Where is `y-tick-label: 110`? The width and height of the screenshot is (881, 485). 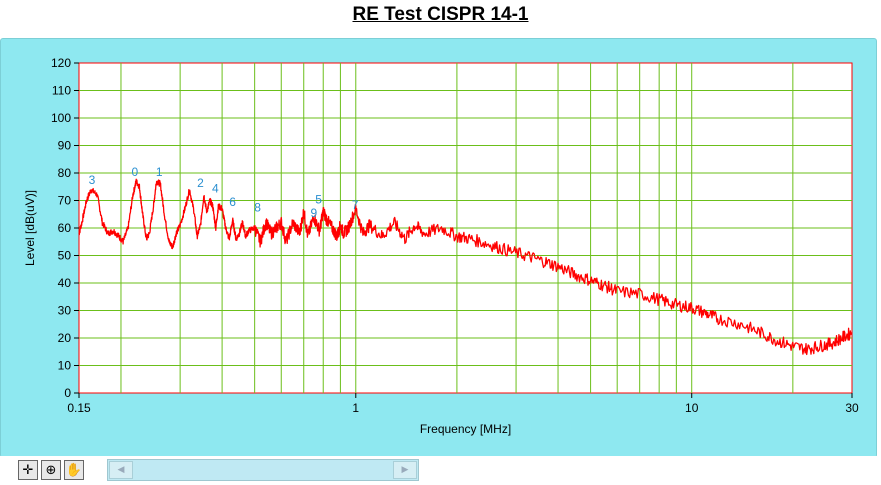 y-tick-label: 110 is located at coordinates (61, 91).